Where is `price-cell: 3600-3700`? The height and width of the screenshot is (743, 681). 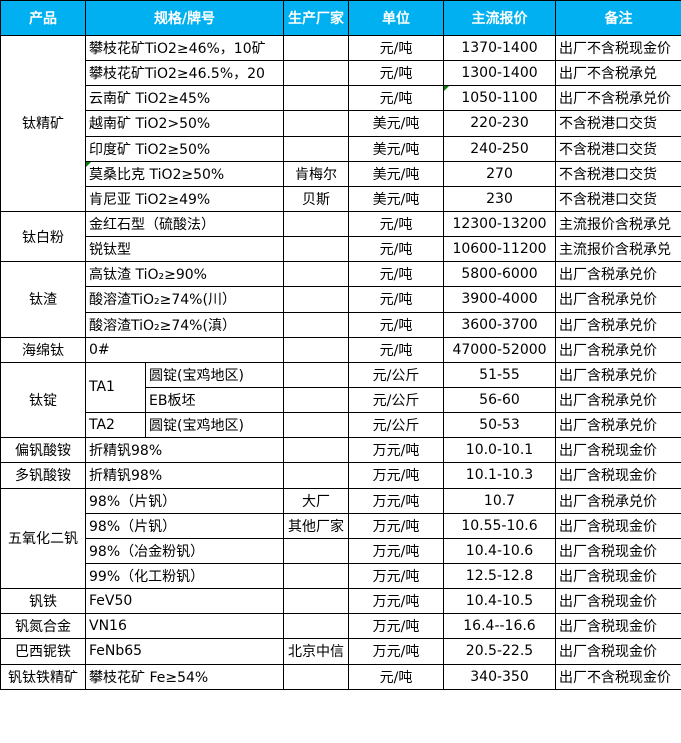 price-cell: 3600-3700 is located at coordinates (499, 324).